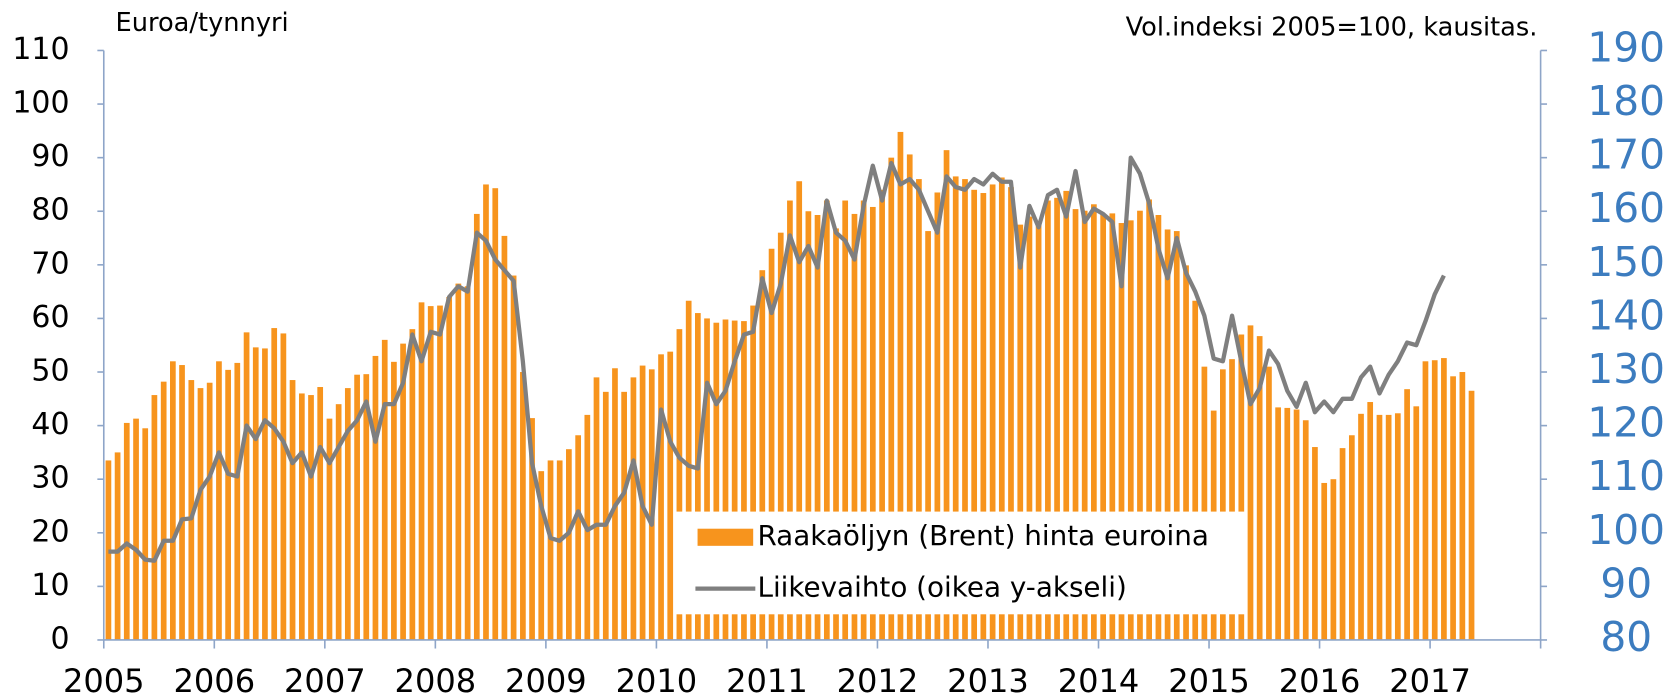 Image resolution: width=1669 pixels, height=699 pixels. I want to click on y2-tick-label: 130, so click(1626, 369).